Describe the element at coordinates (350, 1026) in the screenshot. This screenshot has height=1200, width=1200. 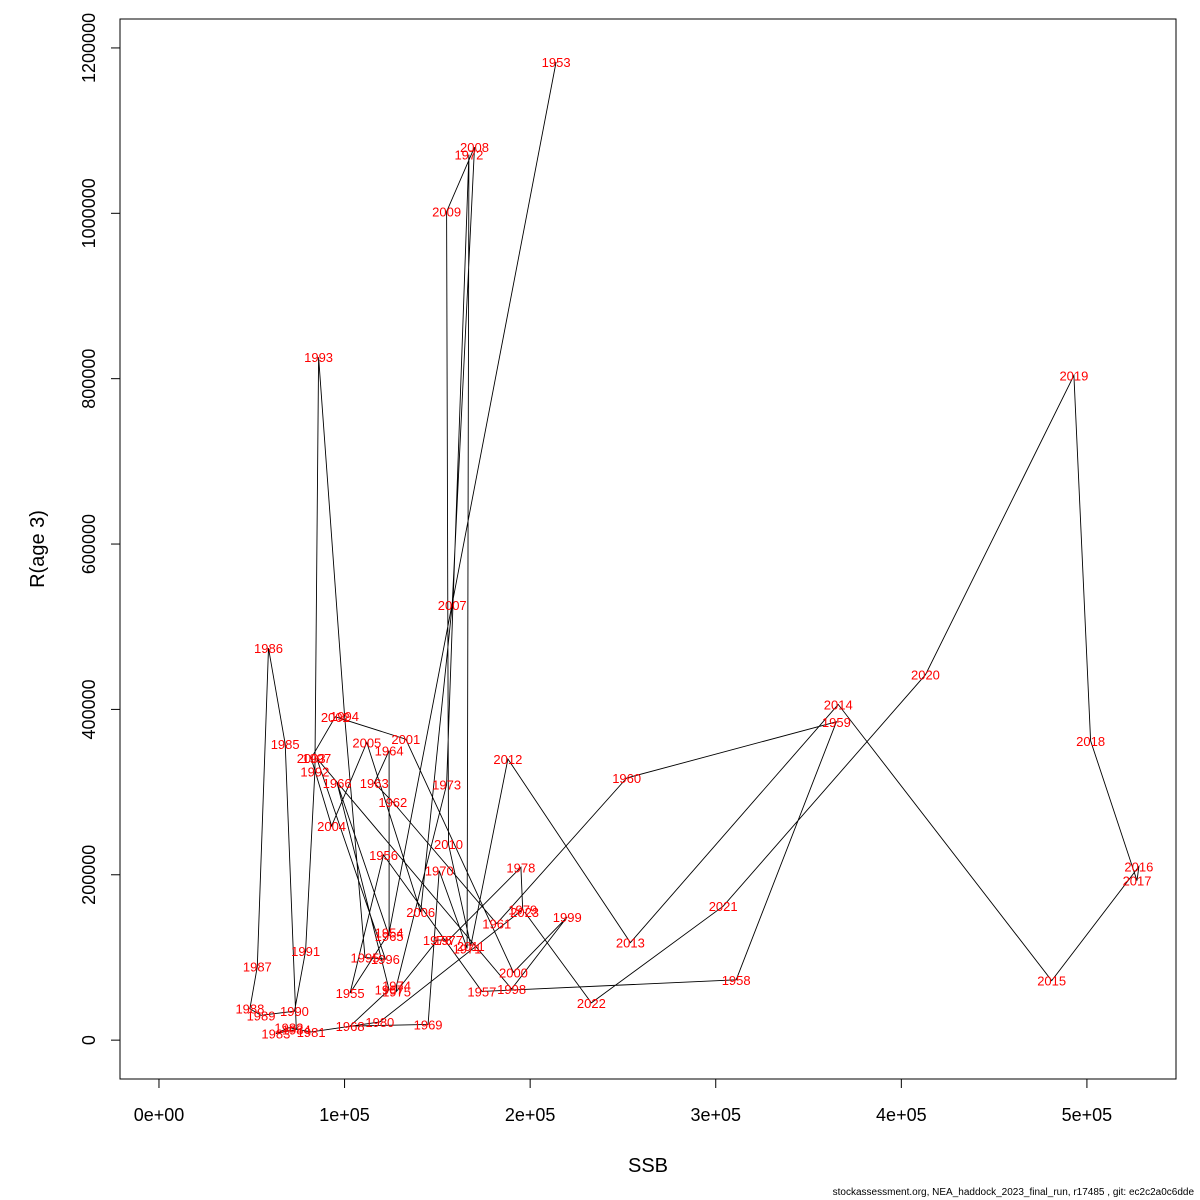
I see `point-label-1968: 1968` at that location.